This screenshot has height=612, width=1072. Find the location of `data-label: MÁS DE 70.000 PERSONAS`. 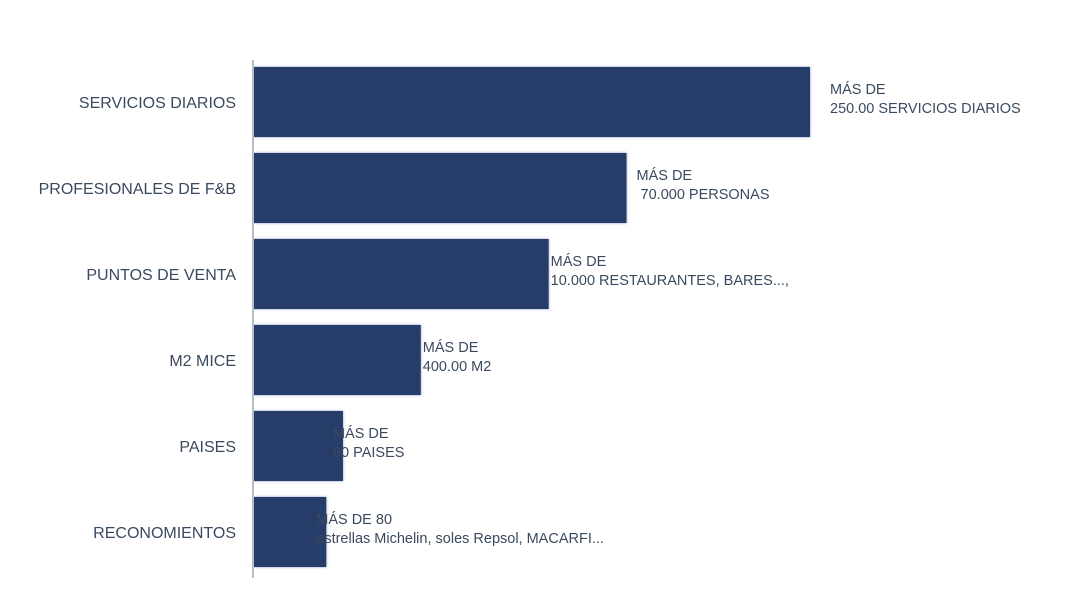

data-label: MÁS DE 70.000 PERSONAS is located at coordinates (703, 185).